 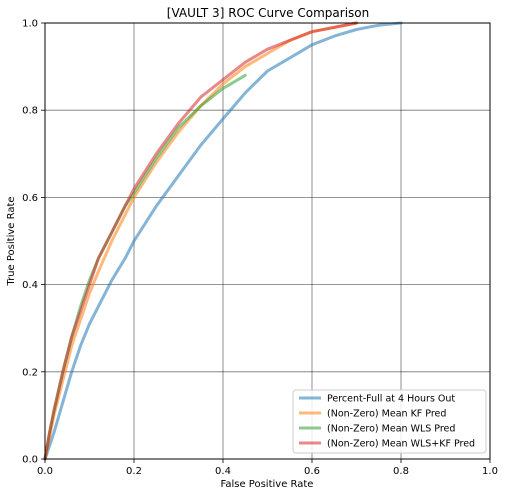 I want to click on x-axis-label: False Positive Rate, so click(x=267, y=484).